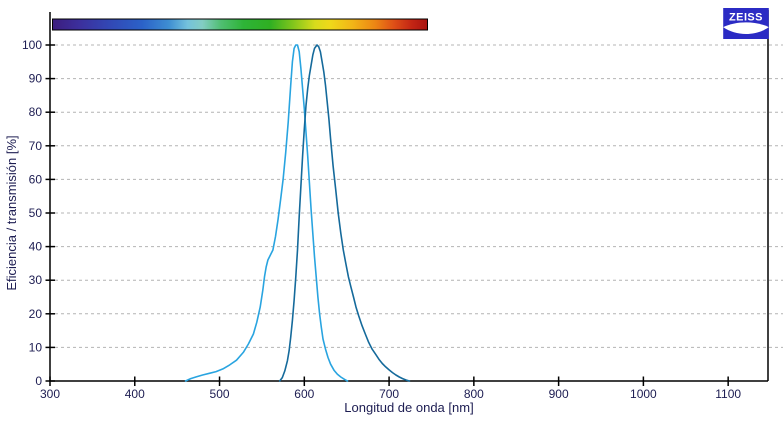 This screenshot has width=783, height=426. Describe the element at coordinates (36, 79) in the screenshot. I see `y-tick-label: 90` at that location.